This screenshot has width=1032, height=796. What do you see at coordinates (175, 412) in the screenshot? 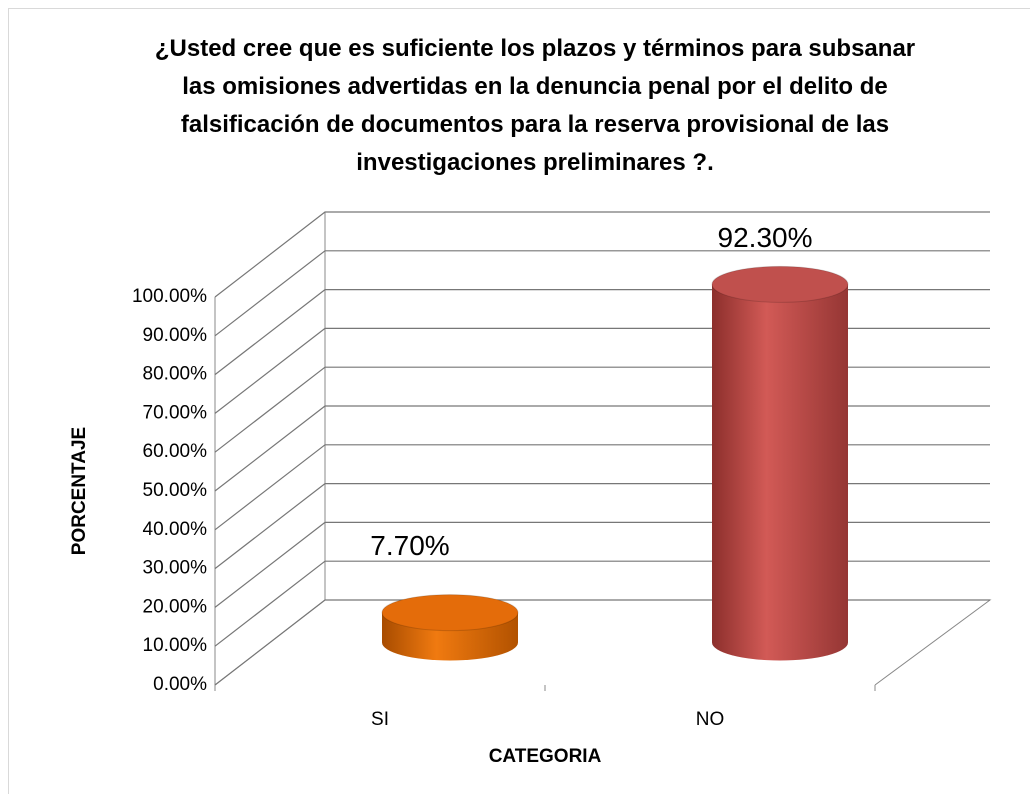
I see `y-tick-label: 70.00%` at bounding box center [175, 412].